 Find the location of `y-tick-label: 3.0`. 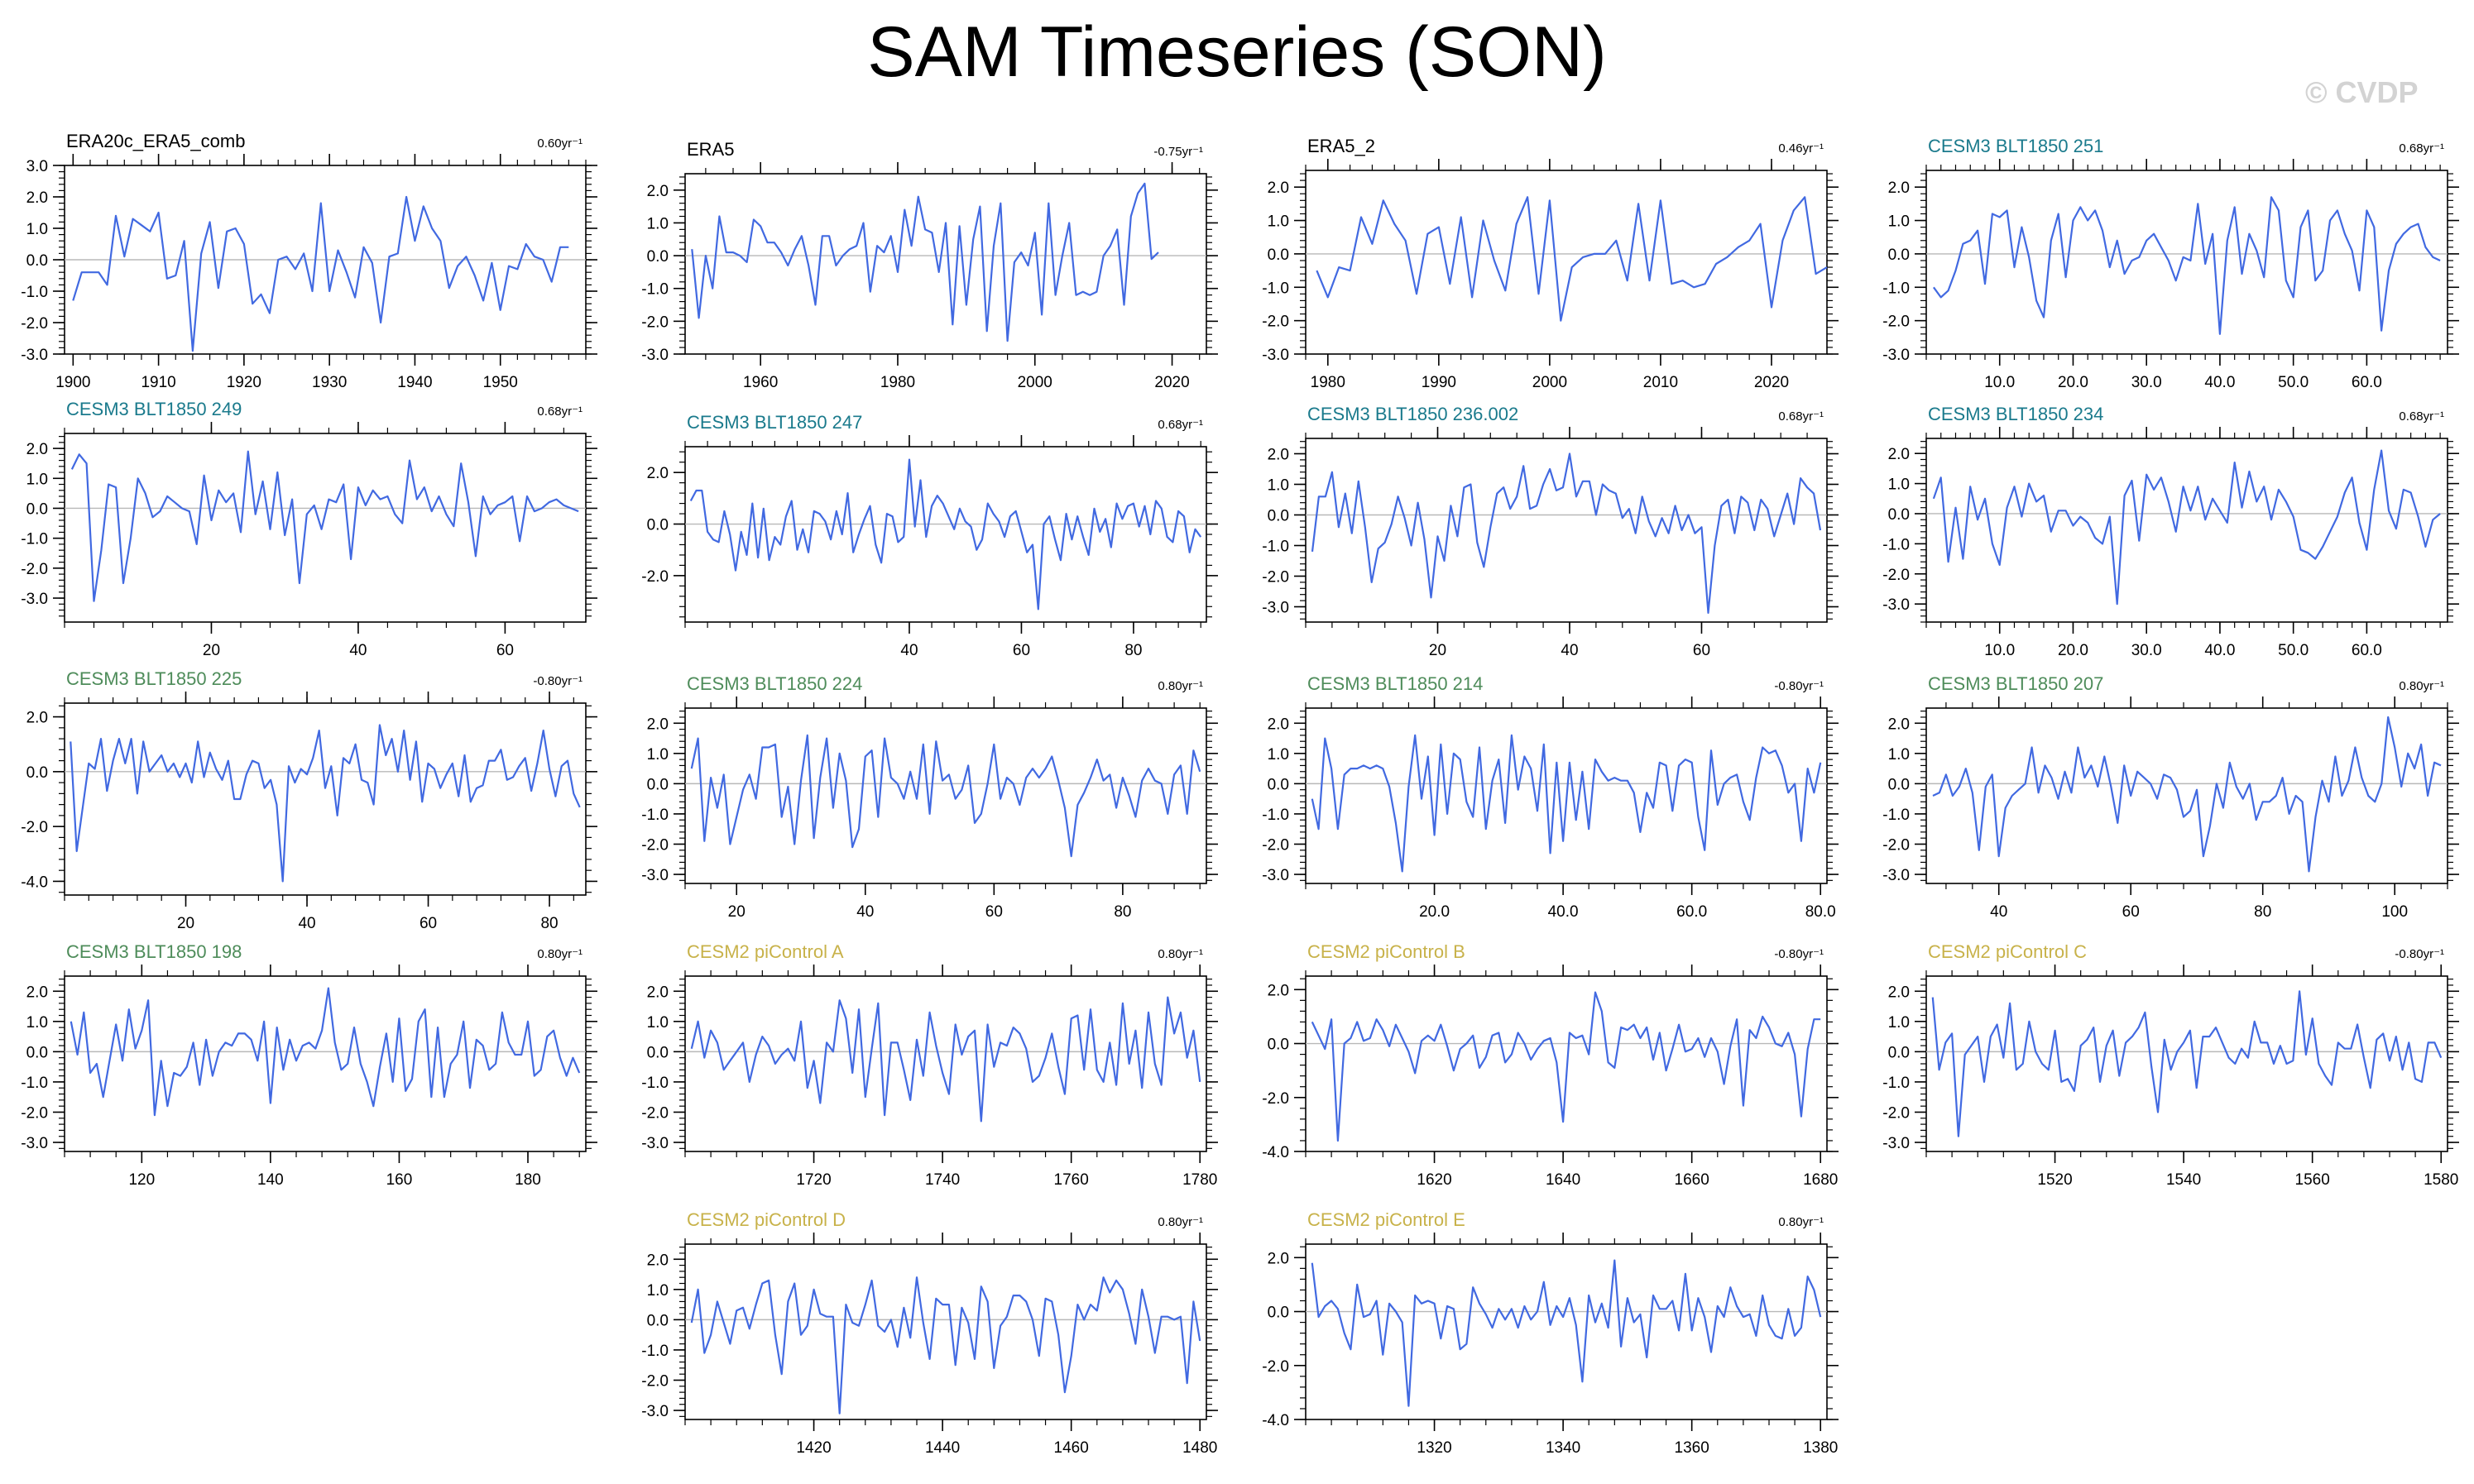

y-tick-label: 3.0 is located at coordinates (37, 166).